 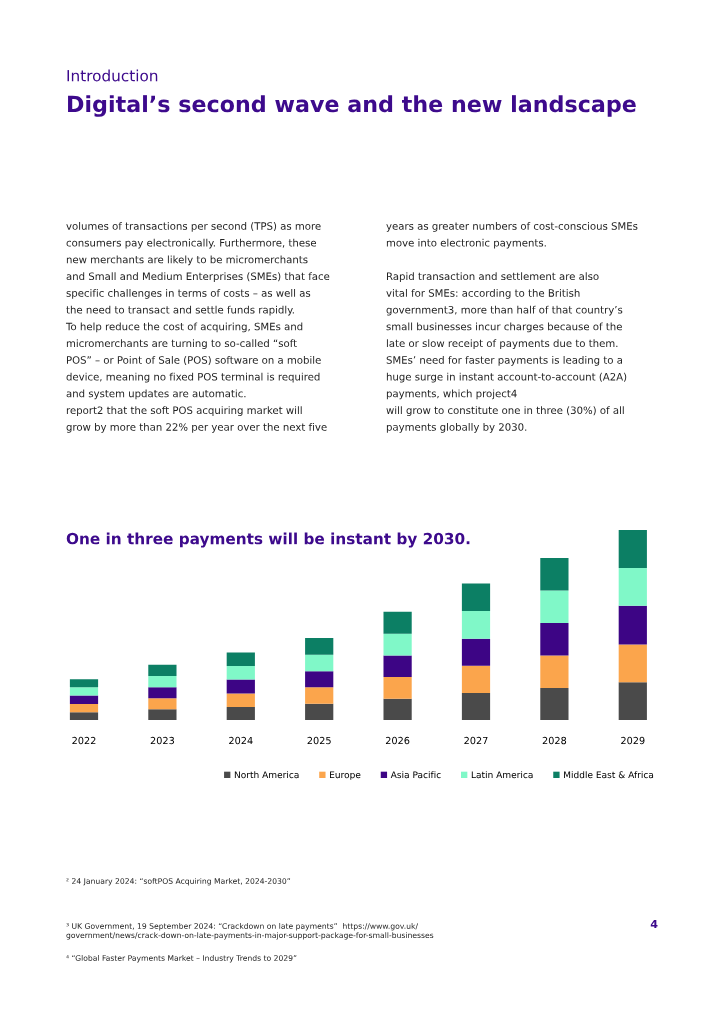 What do you see at coordinates (633, 740) in the screenshot?
I see `x-tick-label: 2029` at bounding box center [633, 740].